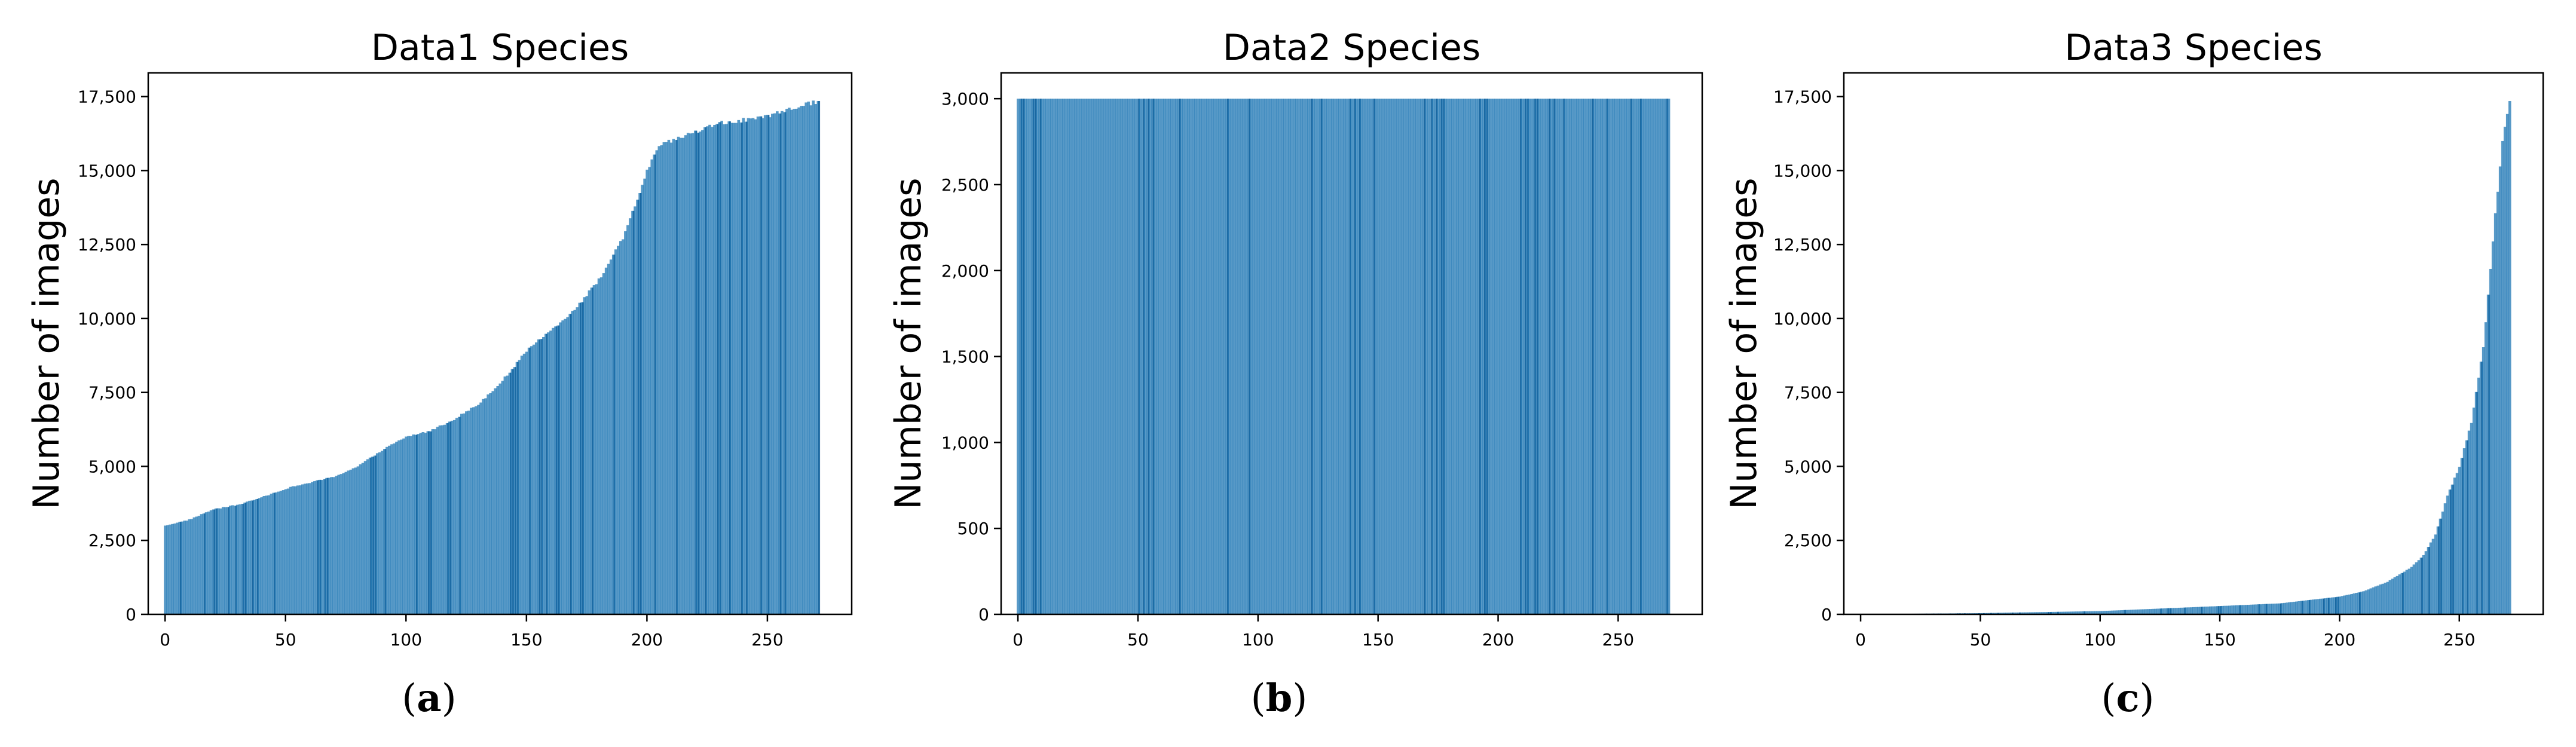 This screenshot has height=747, width=2576. Describe the element at coordinates (1618, 640) in the screenshot. I see `x-tick-label: 250` at that location.